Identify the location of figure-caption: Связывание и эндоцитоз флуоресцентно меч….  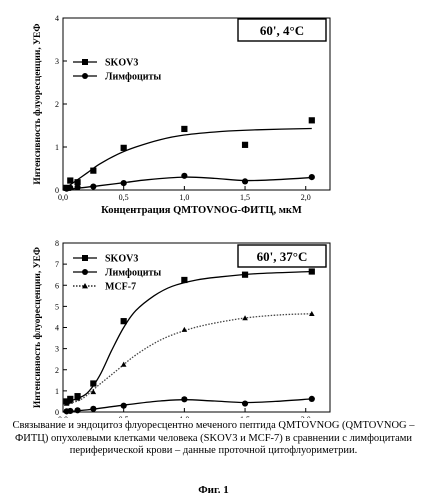
(213, 439).